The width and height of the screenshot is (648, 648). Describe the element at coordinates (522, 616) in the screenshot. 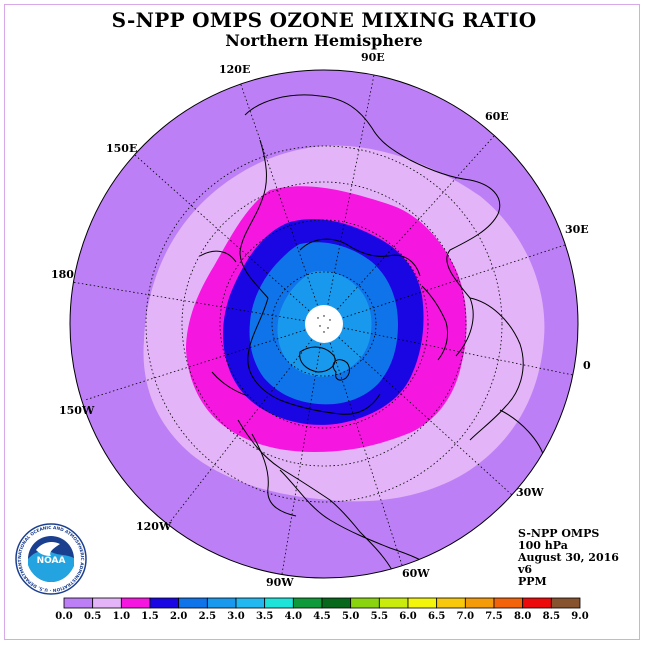

I see `colorbar-tick-label: 8.0` at that location.